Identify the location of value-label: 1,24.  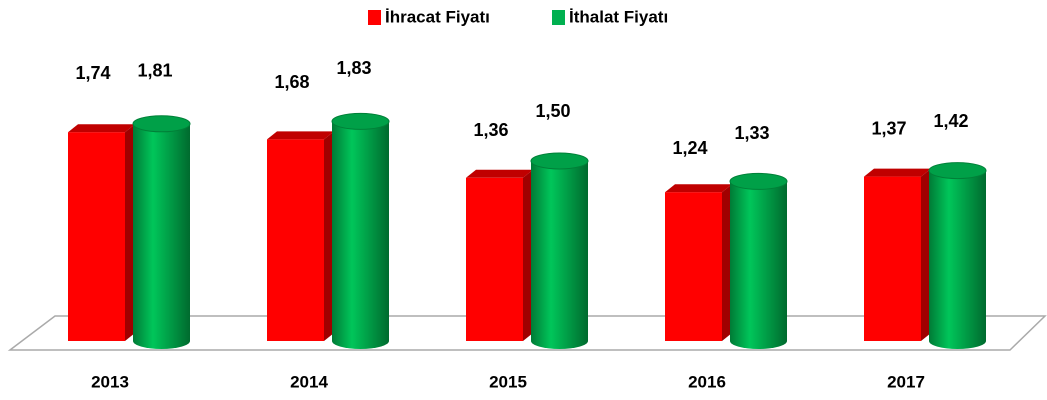
(689, 148).